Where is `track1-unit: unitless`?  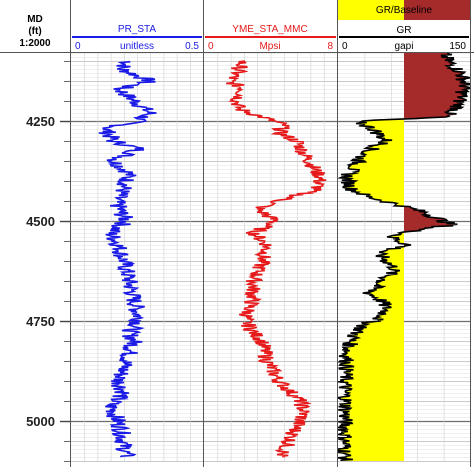 track1-unit: unitless is located at coordinates (137, 46).